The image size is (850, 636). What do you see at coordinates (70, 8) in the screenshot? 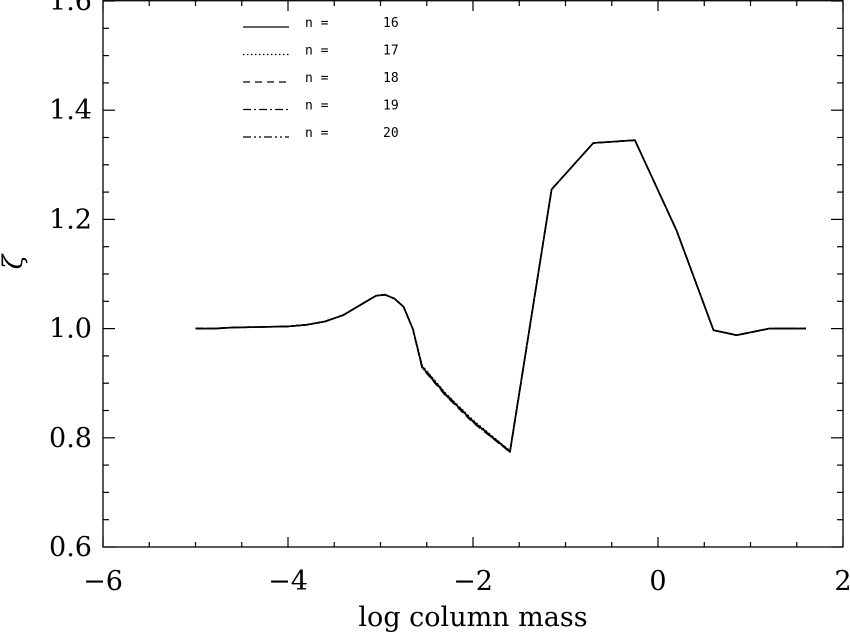
I see `y-tick-label: 1.6` at bounding box center [70, 8].